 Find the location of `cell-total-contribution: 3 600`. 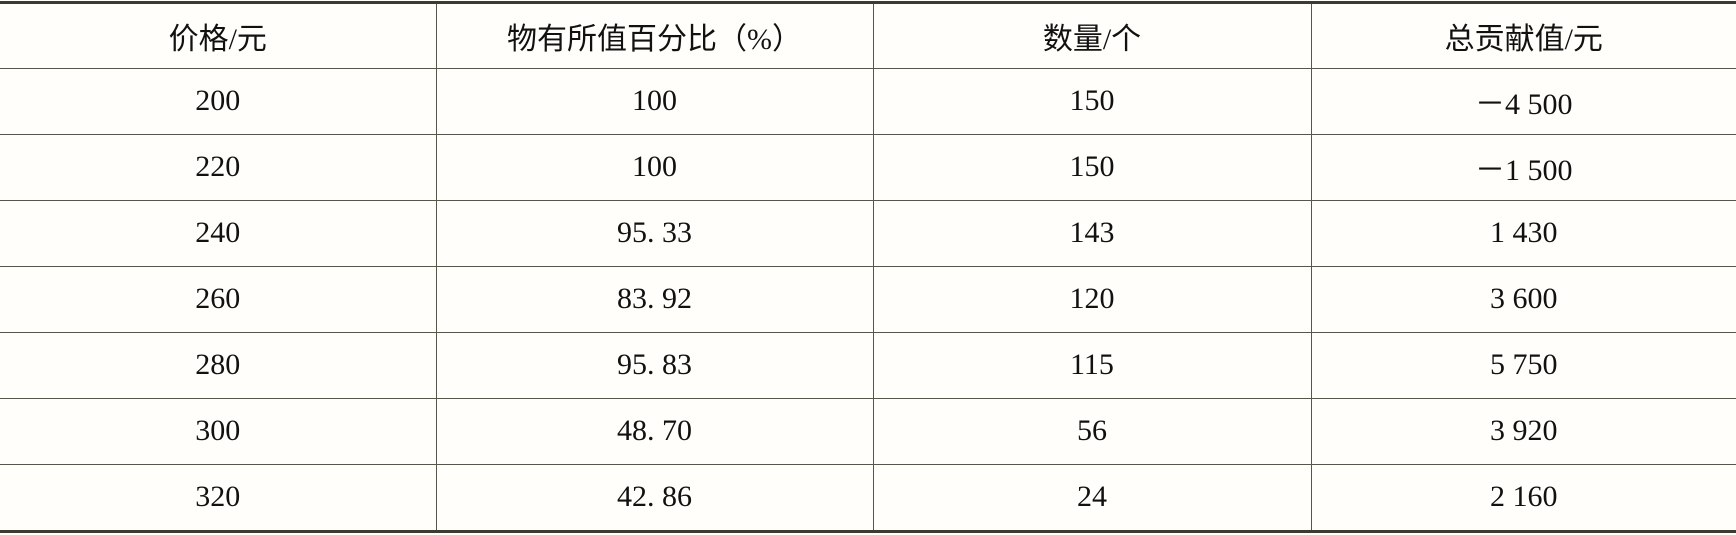

cell-total-contribution: 3 600 is located at coordinates (1523, 299).